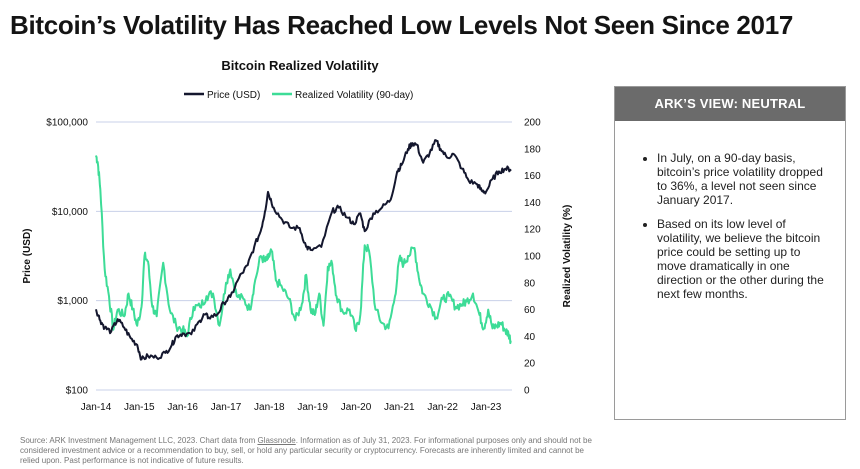 This screenshot has width=860, height=469. Describe the element at coordinates (356, 407) in the screenshot. I see `x-tick-label: Jan-20` at that location.